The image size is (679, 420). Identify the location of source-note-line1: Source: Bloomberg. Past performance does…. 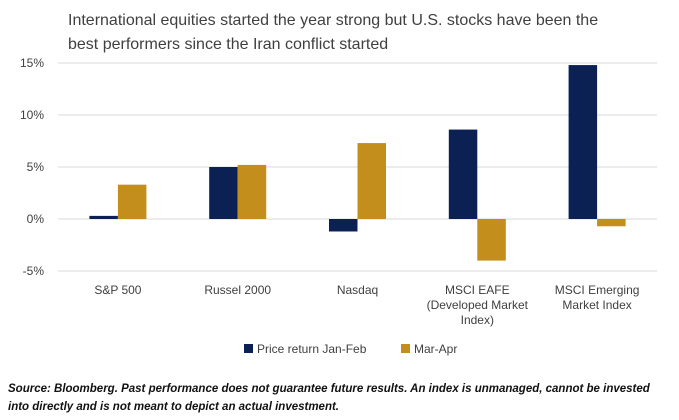
(329, 389).